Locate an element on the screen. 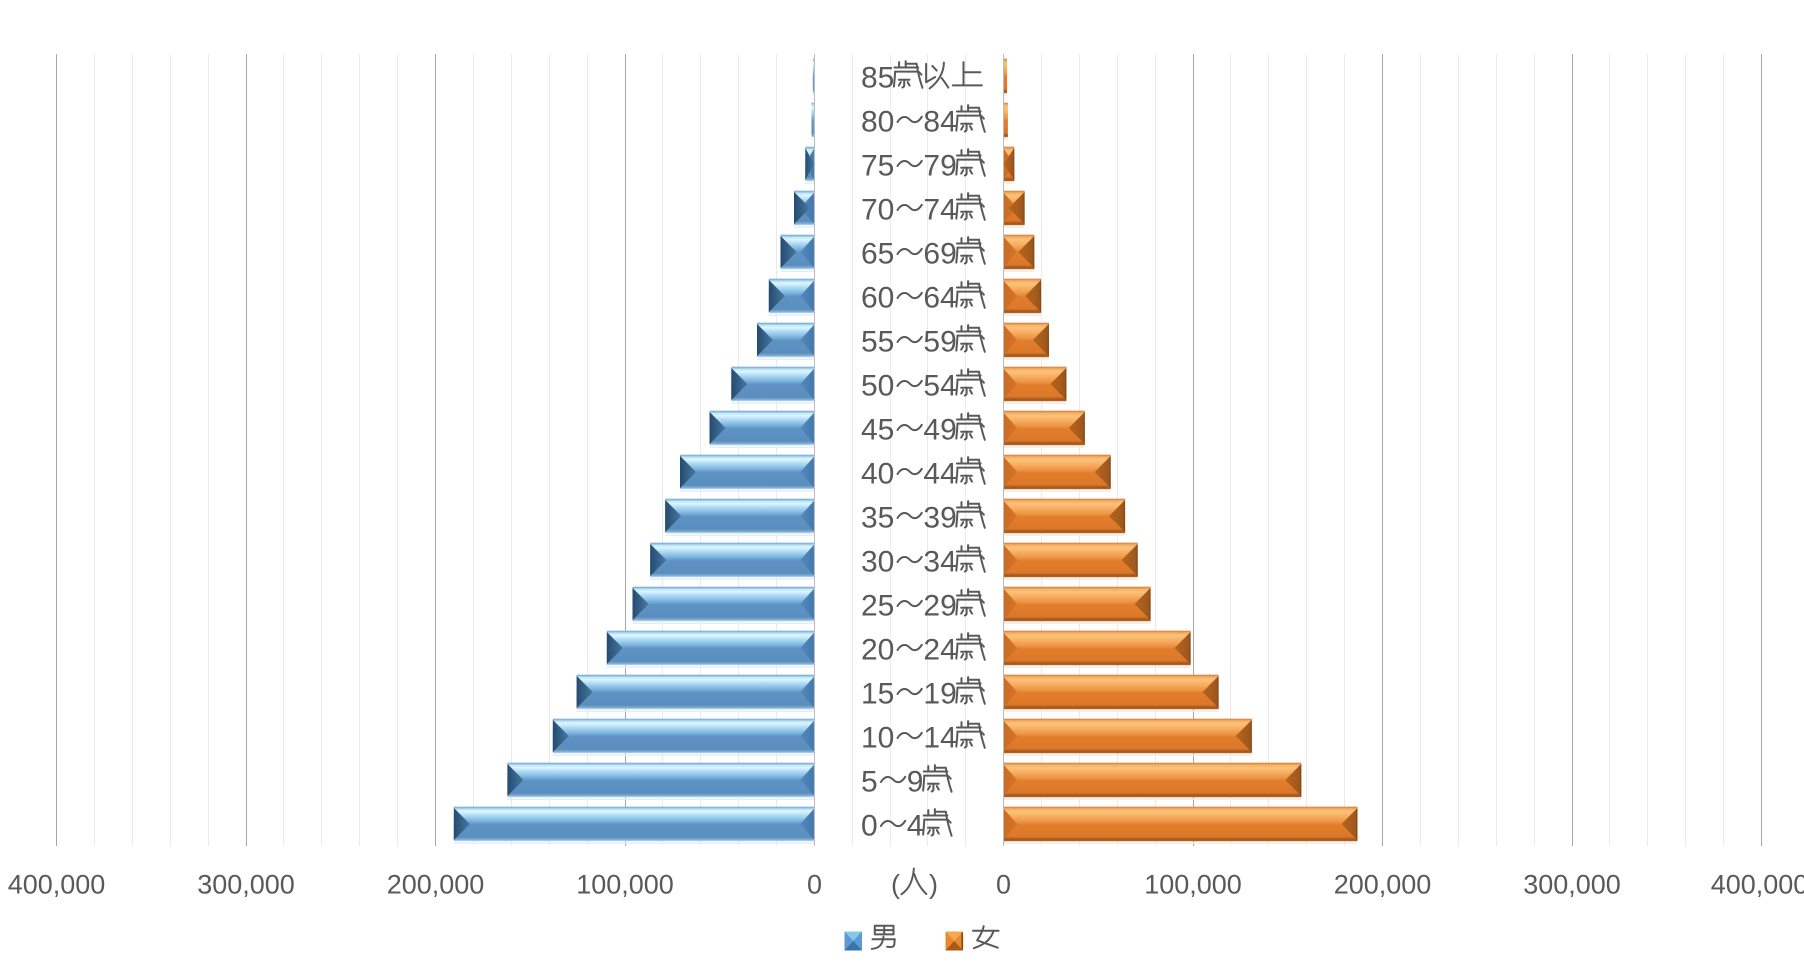  svg-text: 75 is located at coordinates (877, 166).